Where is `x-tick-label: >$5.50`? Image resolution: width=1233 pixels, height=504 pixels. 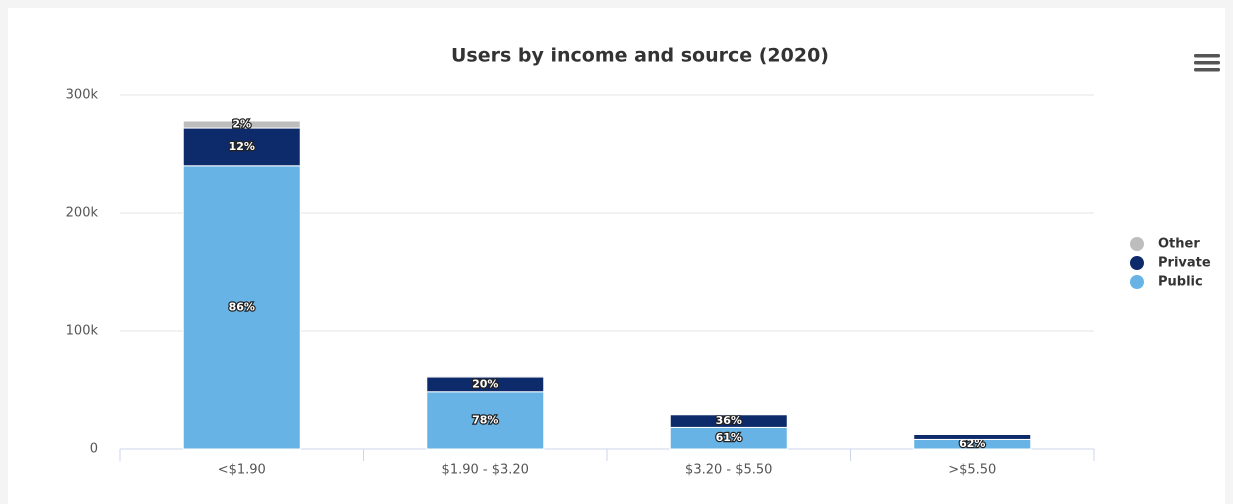
x-tick-label: >$5.50 is located at coordinates (972, 470).